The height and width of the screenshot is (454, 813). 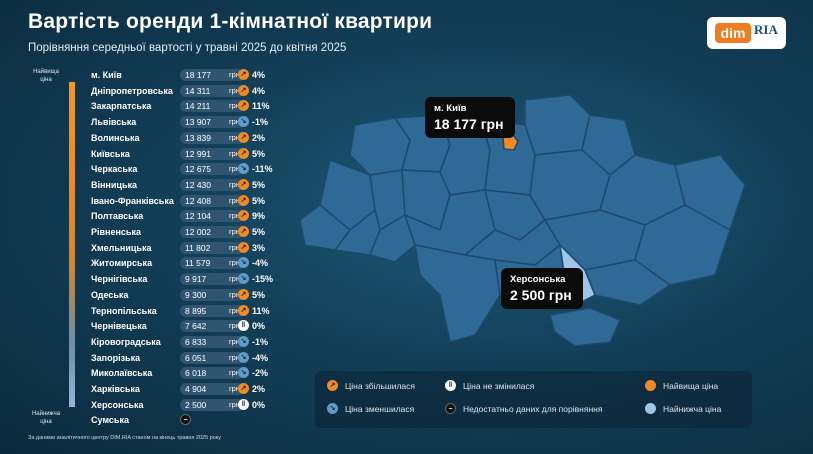 I want to click on region-row: Одеська 9 300 грн ↗ 5%, so click(x=191, y=295).